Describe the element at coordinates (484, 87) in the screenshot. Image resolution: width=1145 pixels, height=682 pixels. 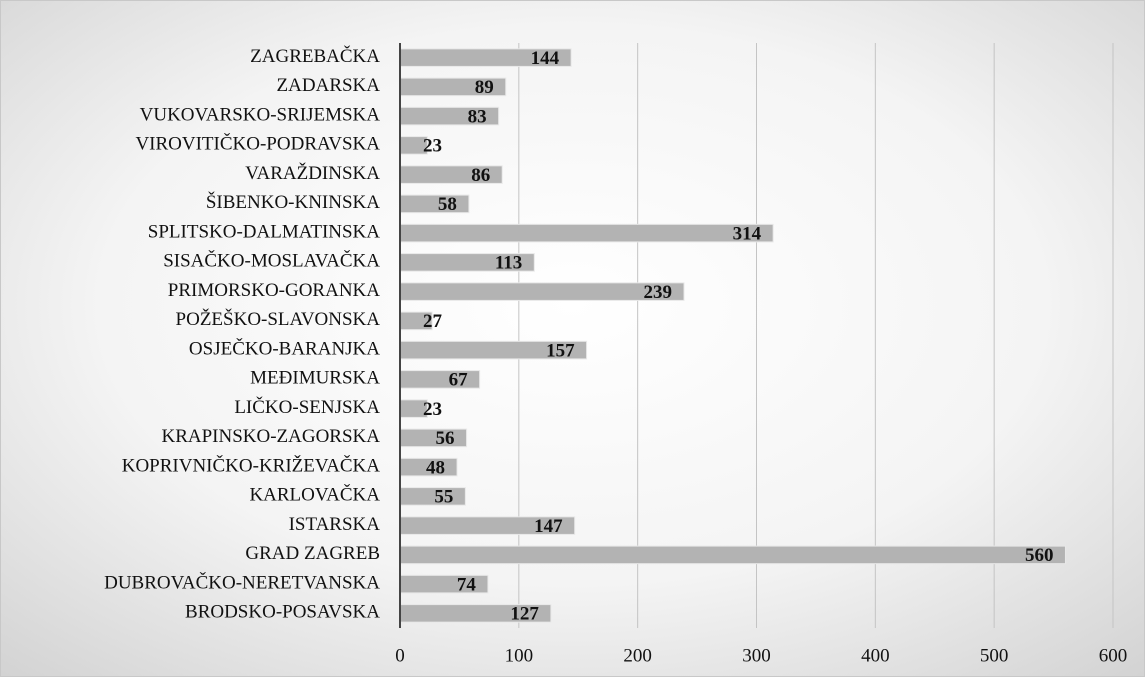
I see `value-label: 89` at that location.